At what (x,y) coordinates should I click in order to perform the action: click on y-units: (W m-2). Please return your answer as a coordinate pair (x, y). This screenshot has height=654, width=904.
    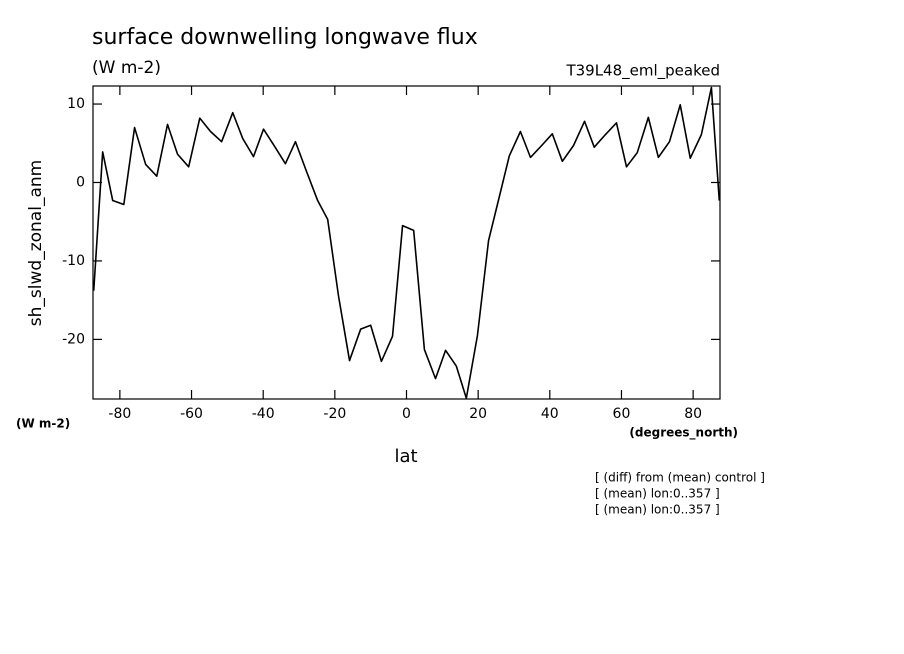
    Looking at the image, I should click on (43, 424).